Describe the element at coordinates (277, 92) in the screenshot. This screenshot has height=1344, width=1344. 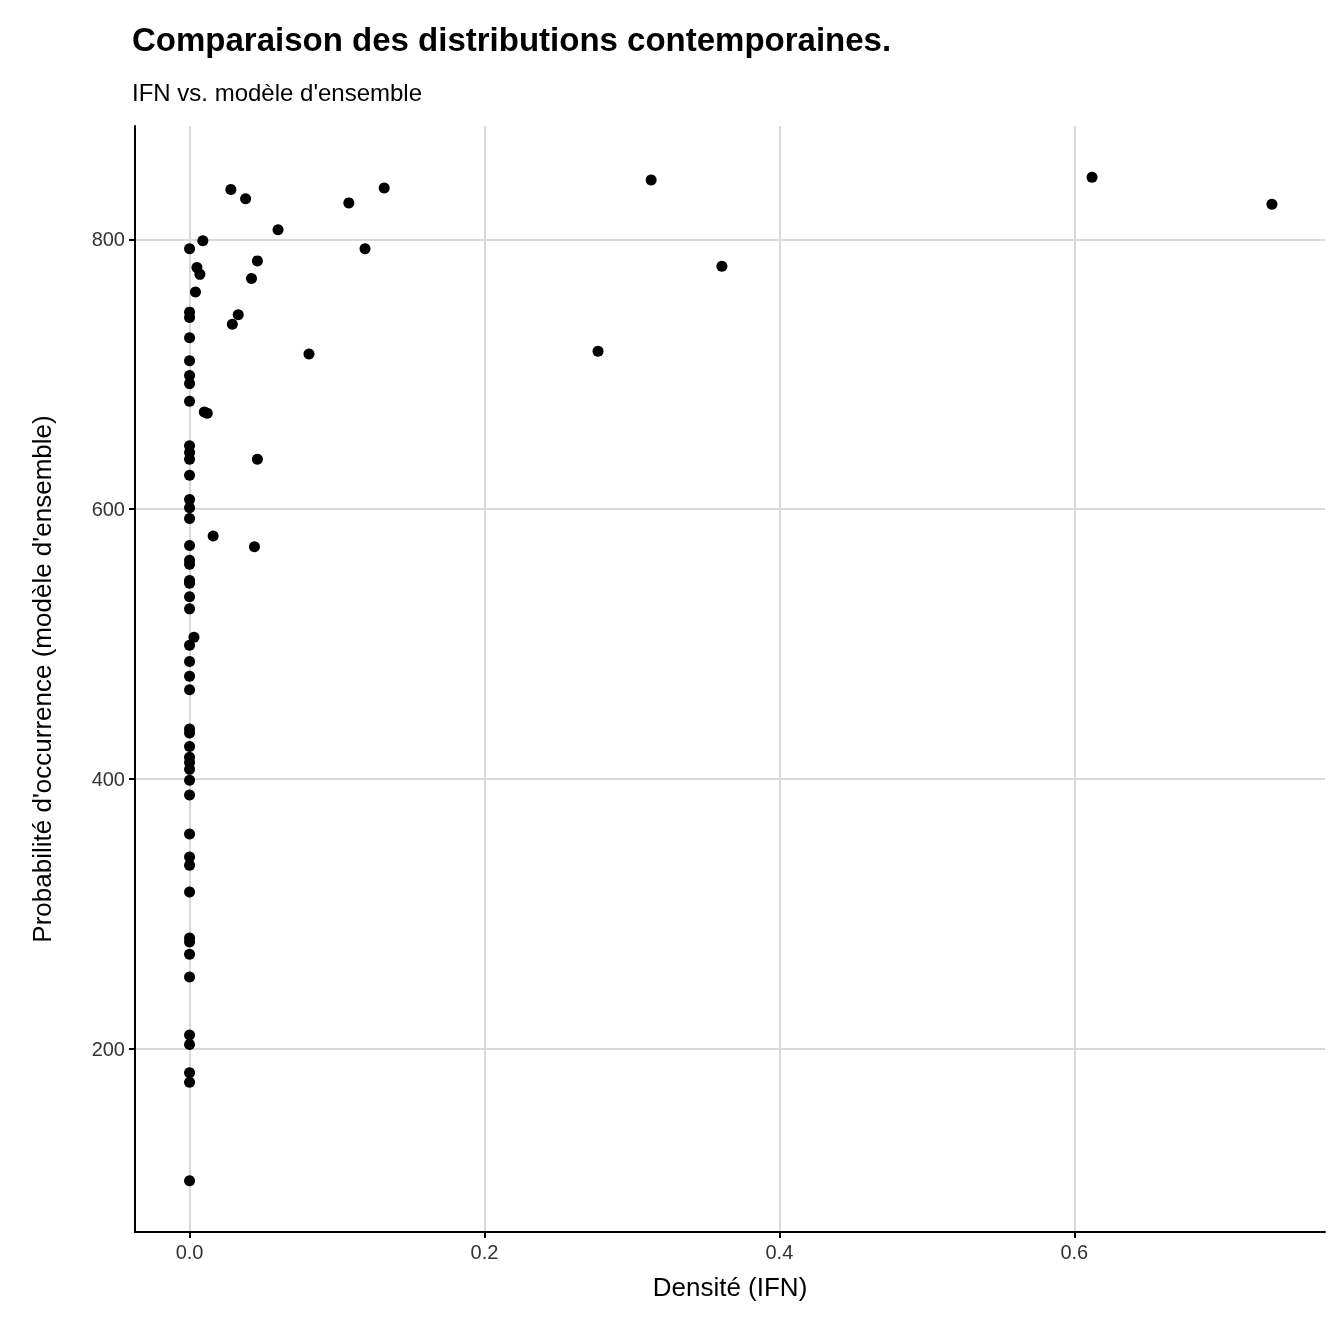
I see `chart-subtitle: IFN vs. modèle d'ensemble` at that location.